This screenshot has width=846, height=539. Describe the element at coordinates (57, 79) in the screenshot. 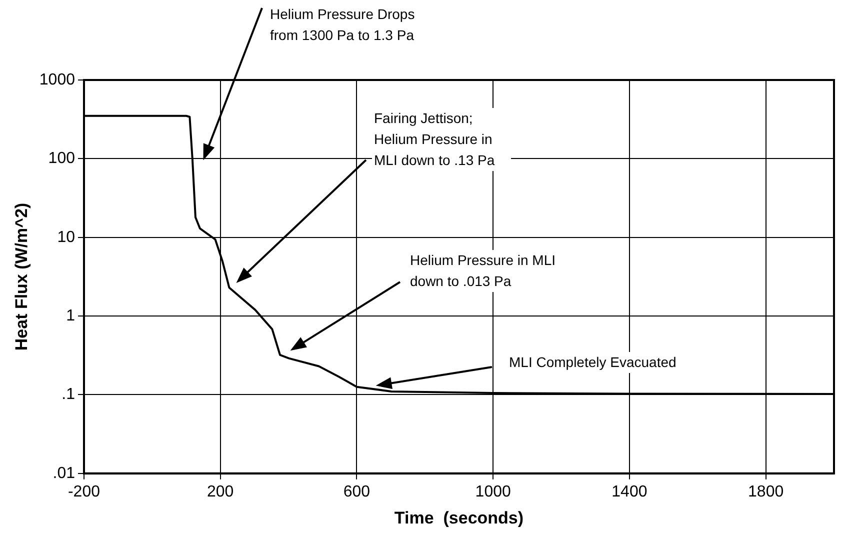

I see `y-tick-label: 1000` at that location.